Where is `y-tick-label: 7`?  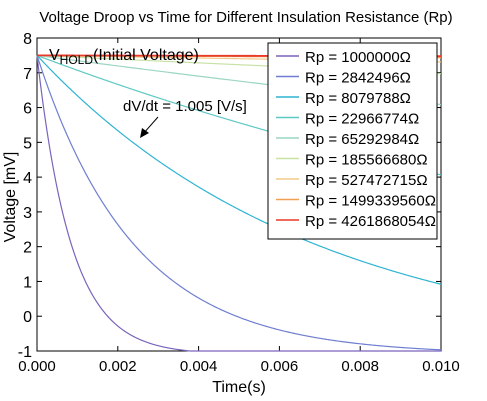
y-tick-label: 7 is located at coordinates (27, 74).